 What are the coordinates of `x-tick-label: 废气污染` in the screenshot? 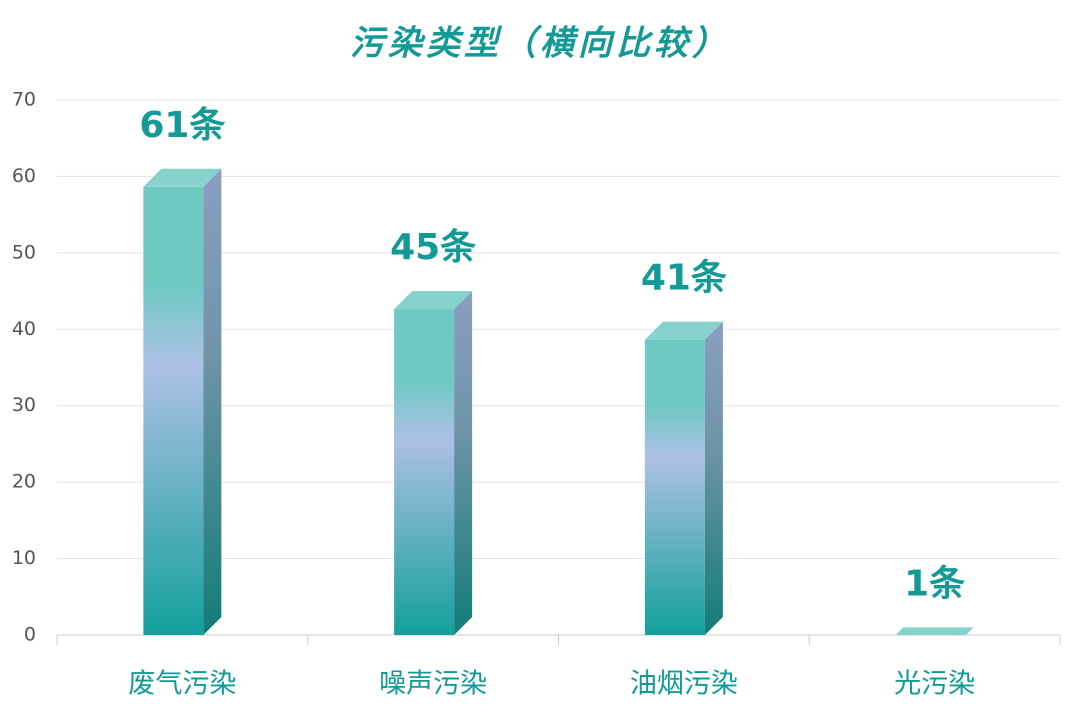 It's located at (182, 684).